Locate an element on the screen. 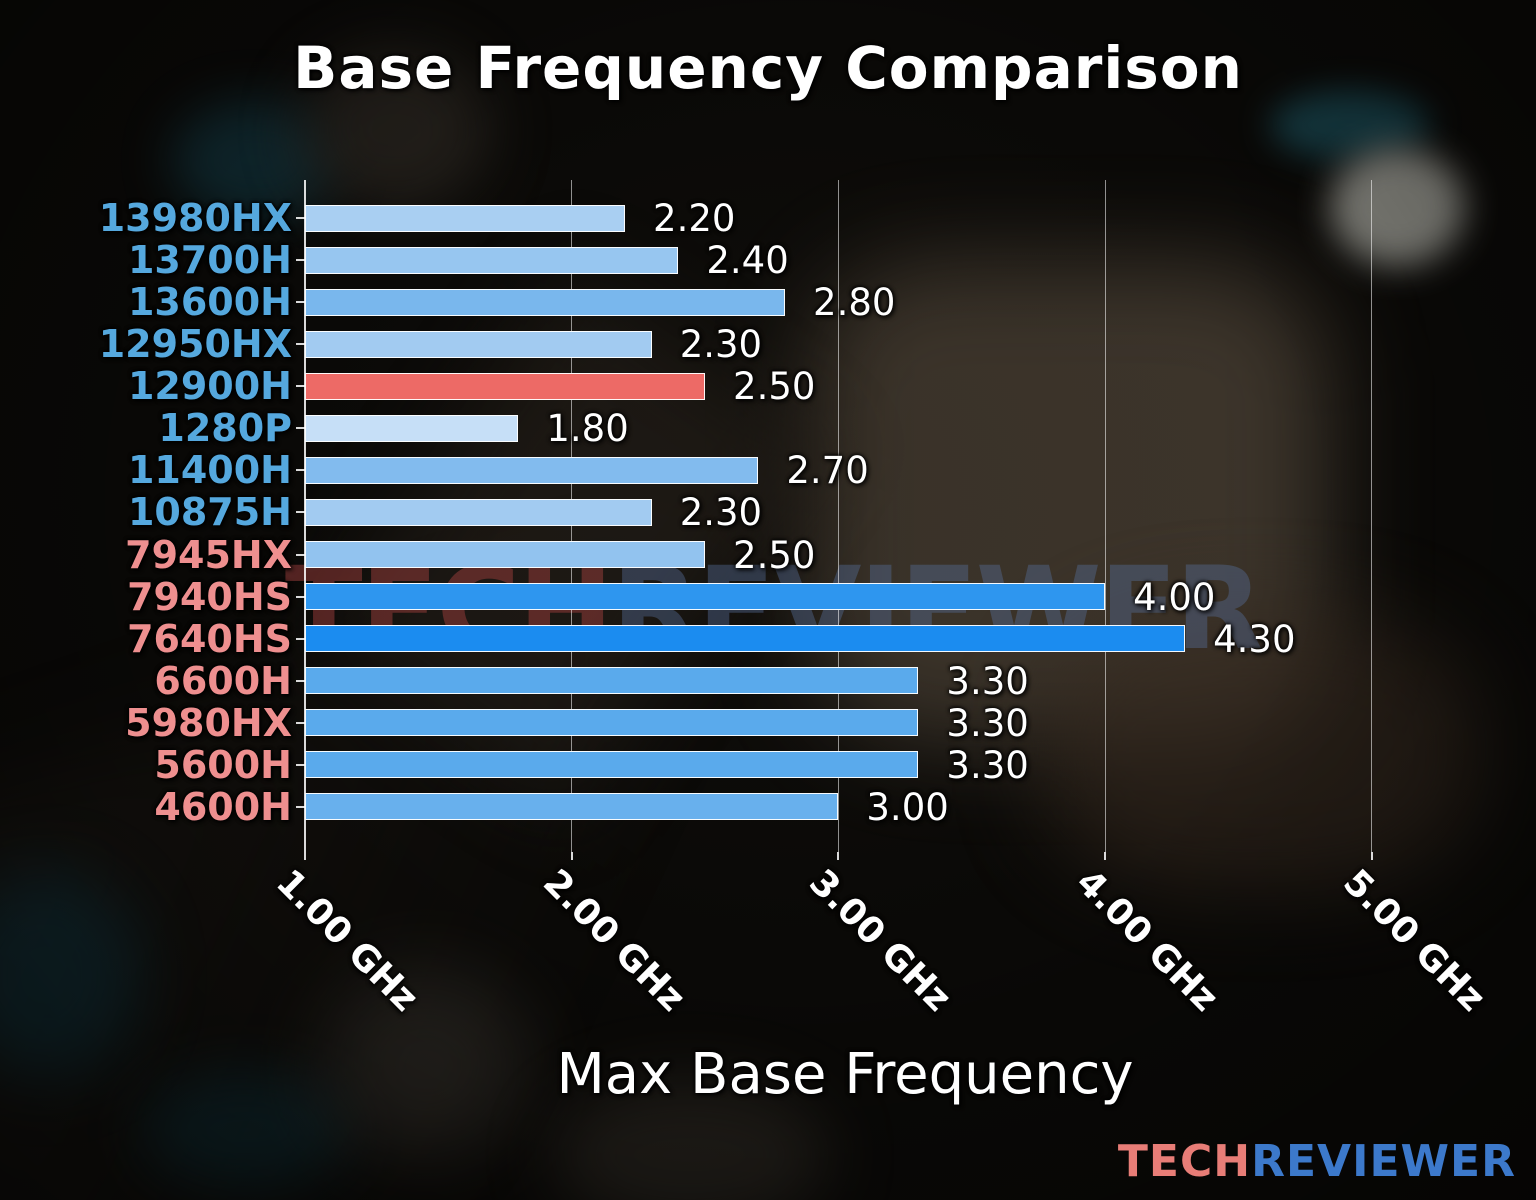 This screenshot has height=1200, width=1536. brand-logo-tech: TECH is located at coordinates (1184, 1161).